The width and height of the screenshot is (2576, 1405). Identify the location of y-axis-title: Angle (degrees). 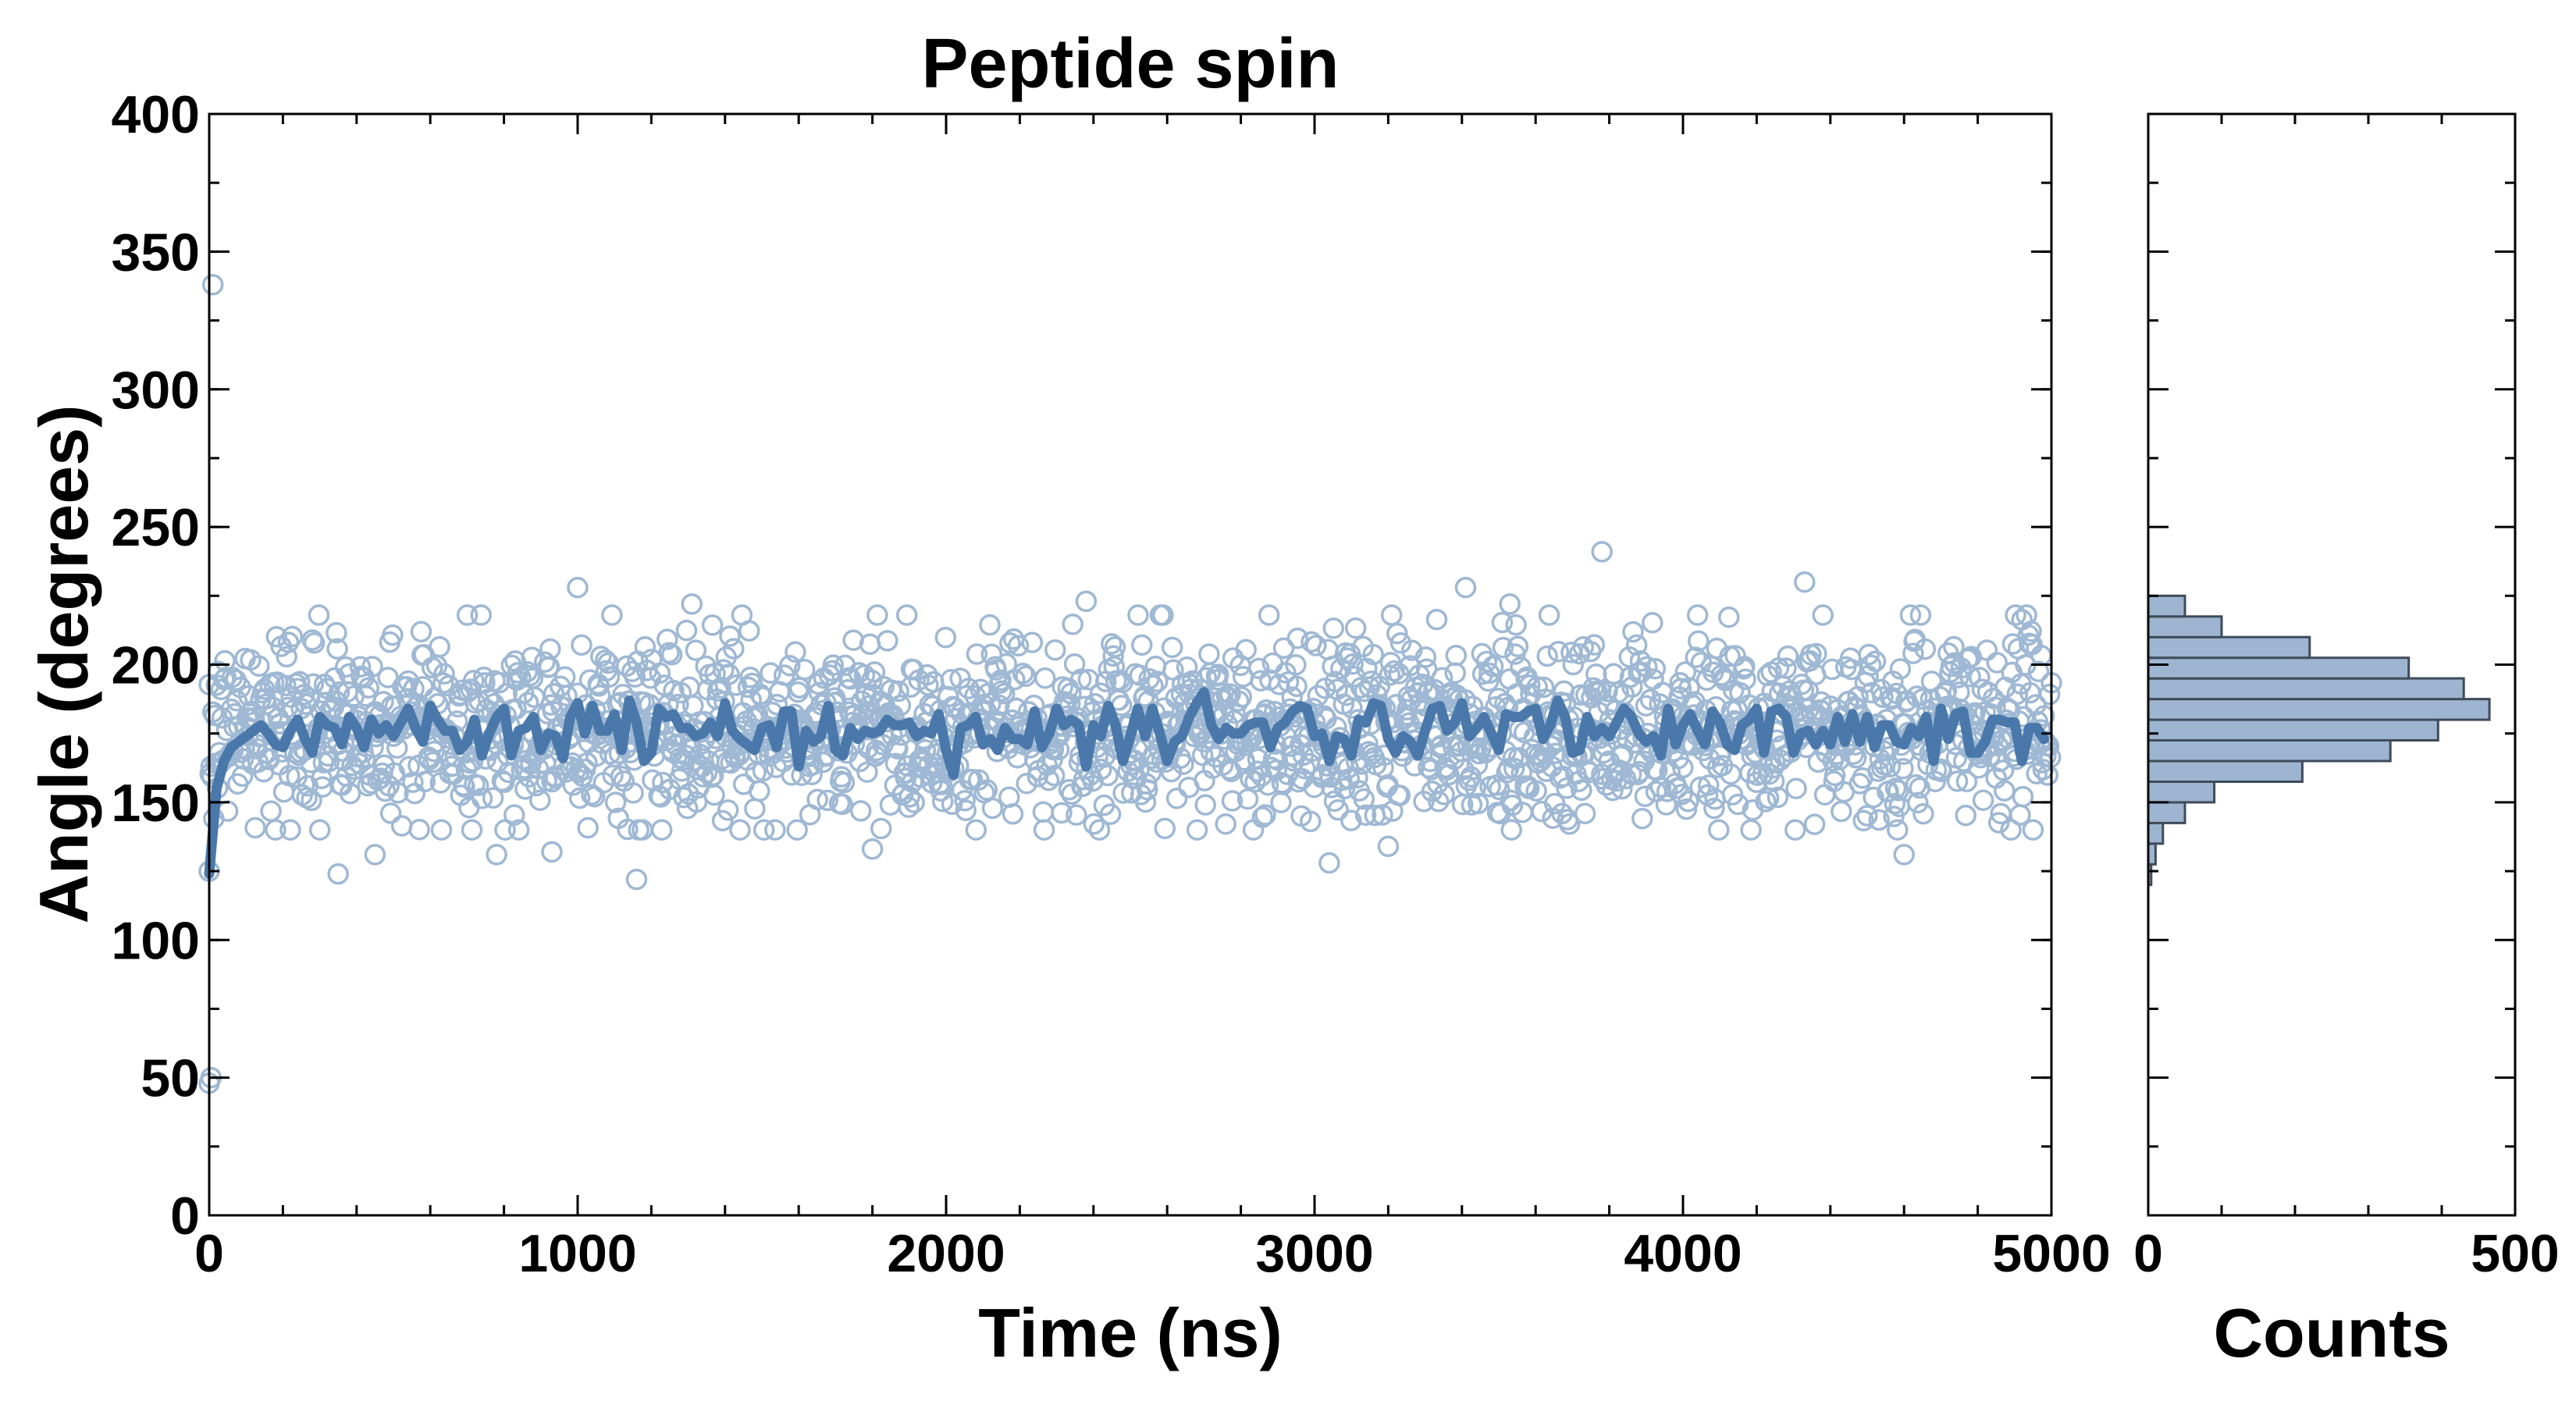
(63, 663).